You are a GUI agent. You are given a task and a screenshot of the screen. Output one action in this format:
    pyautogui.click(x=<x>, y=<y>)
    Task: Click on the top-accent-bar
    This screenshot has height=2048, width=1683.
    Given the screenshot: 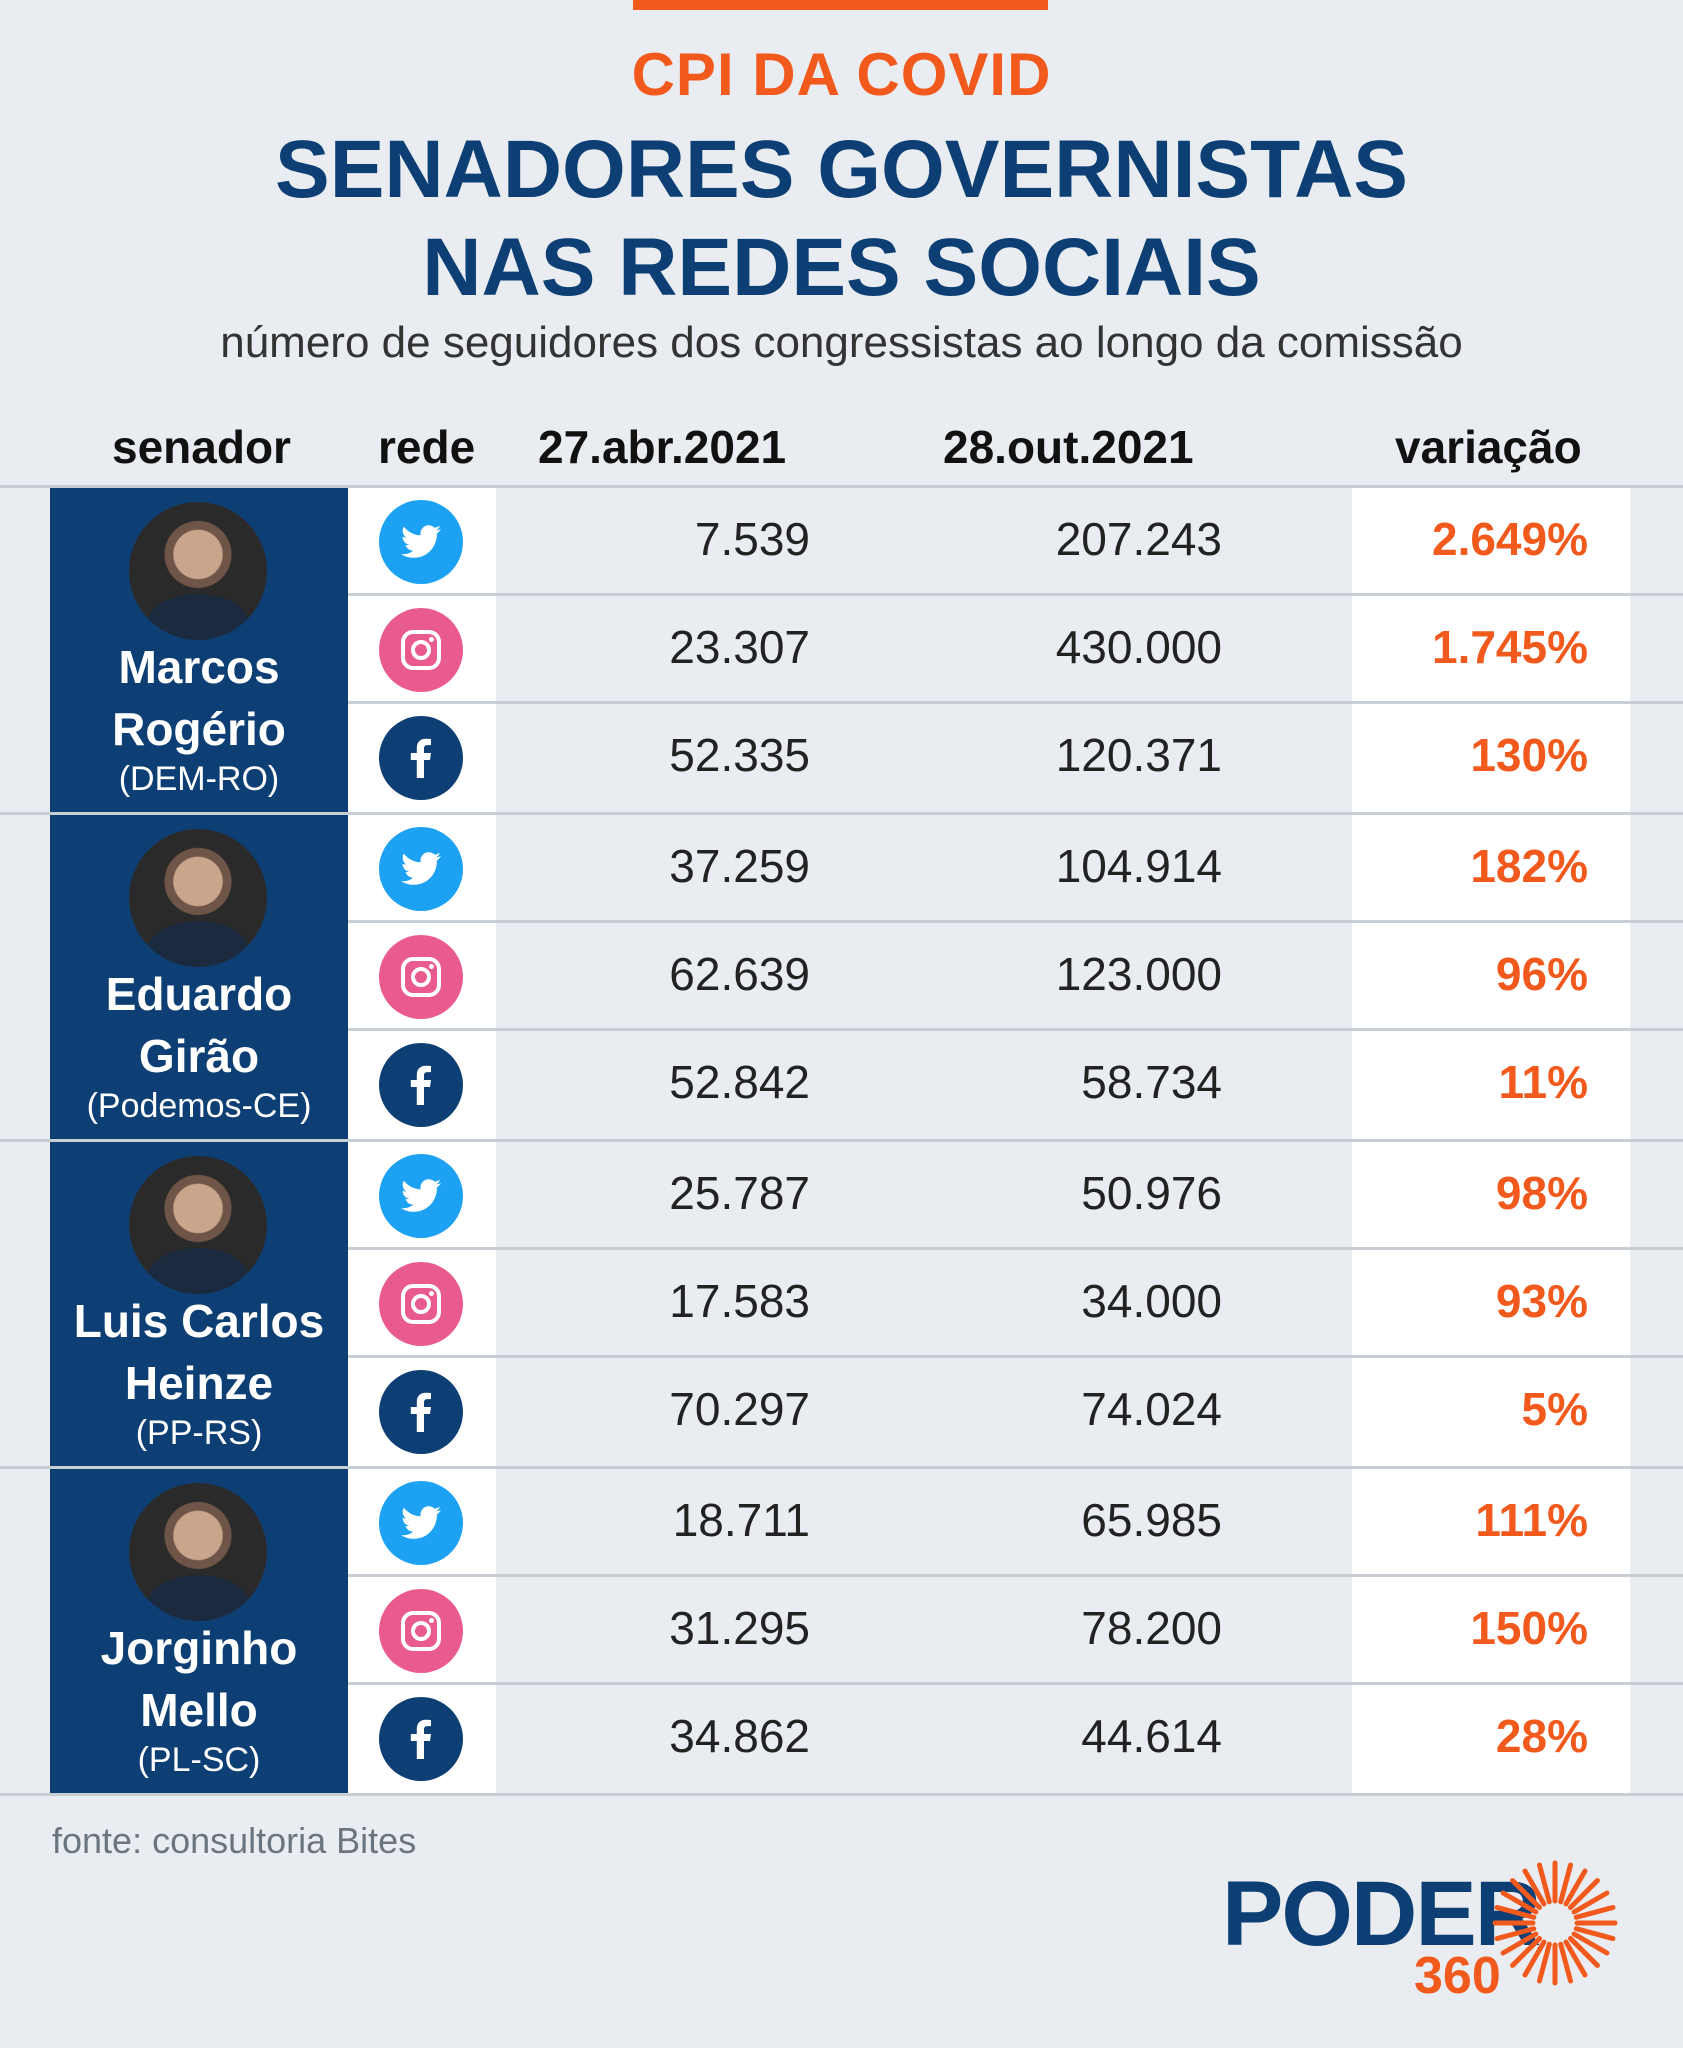 What is the action you would take?
    pyautogui.click(x=840, y=5)
    